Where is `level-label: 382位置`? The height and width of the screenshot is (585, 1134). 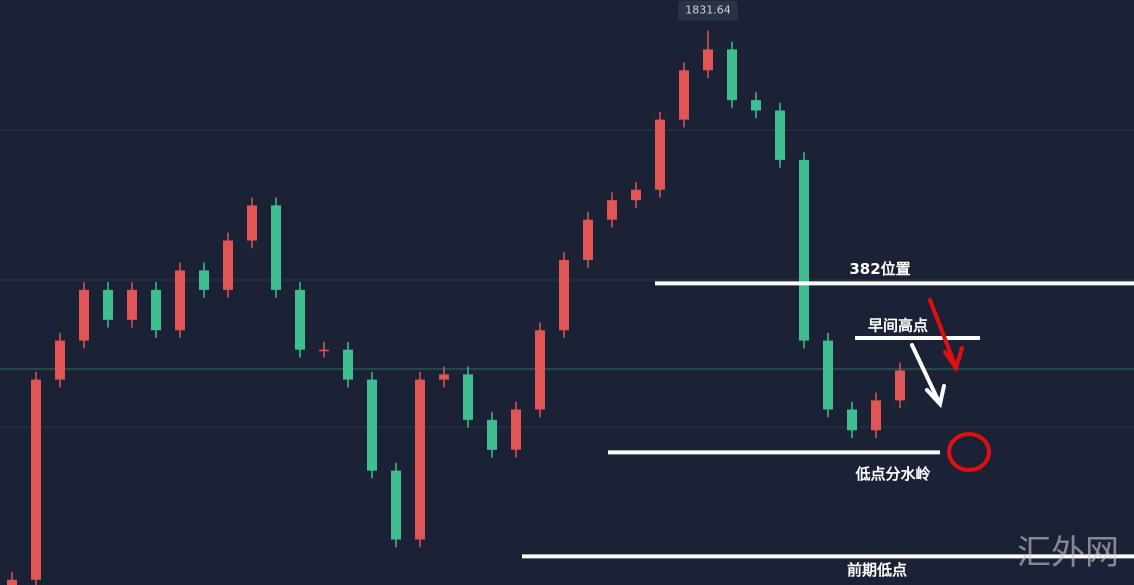
level-label: 382位置 is located at coordinates (879, 269).